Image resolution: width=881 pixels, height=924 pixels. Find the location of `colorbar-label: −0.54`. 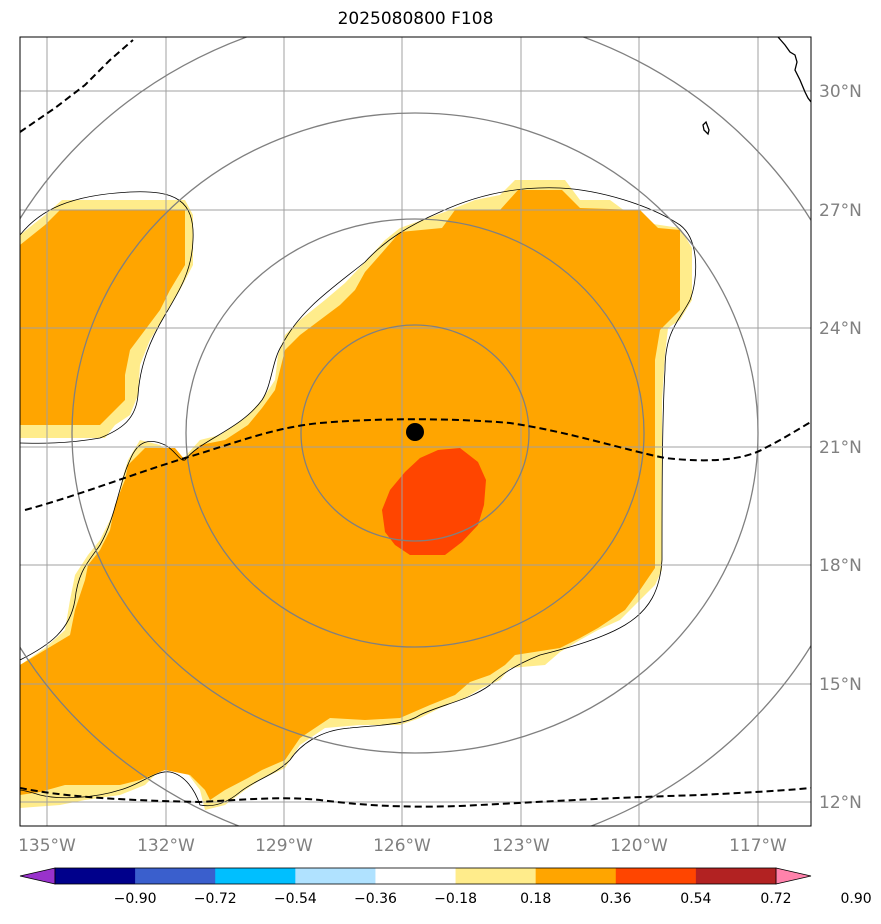

colorbar-label: −0.54 is located at coordinates (295, 899).